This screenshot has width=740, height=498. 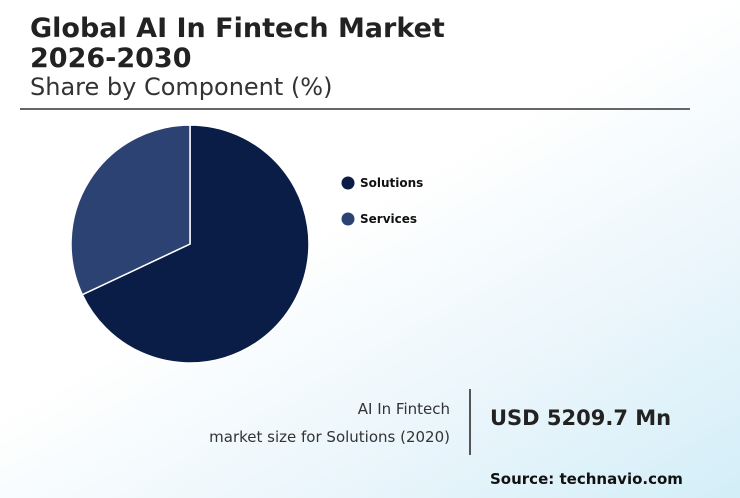 What do you see at coordinates (181, 87) in the screenshot?
I see `chart-subtitle: Share by Component (%)` at bounding box center [181, 87].